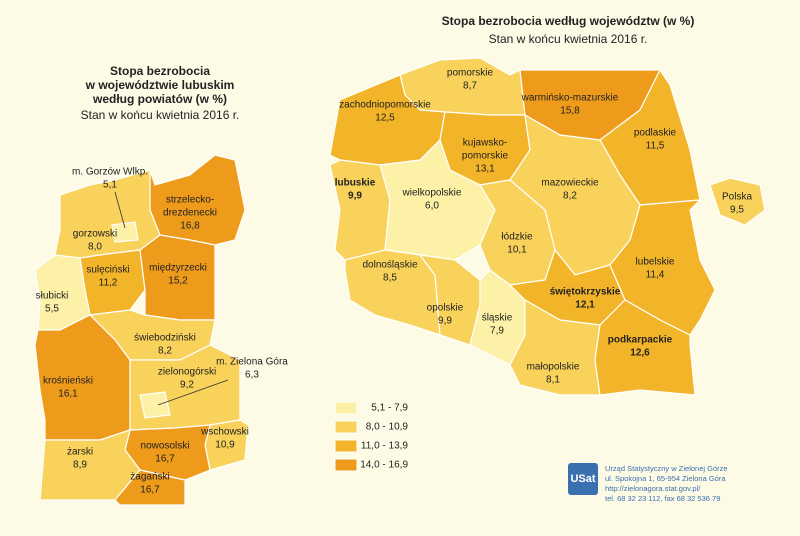 This screenshot has height=536, width=800. What do you see at coordinates (666, 468) in the screenshot?
I see `footer-line: Urząd Statystyczny w Zielonej Górze` at bounding box center [666, 468].